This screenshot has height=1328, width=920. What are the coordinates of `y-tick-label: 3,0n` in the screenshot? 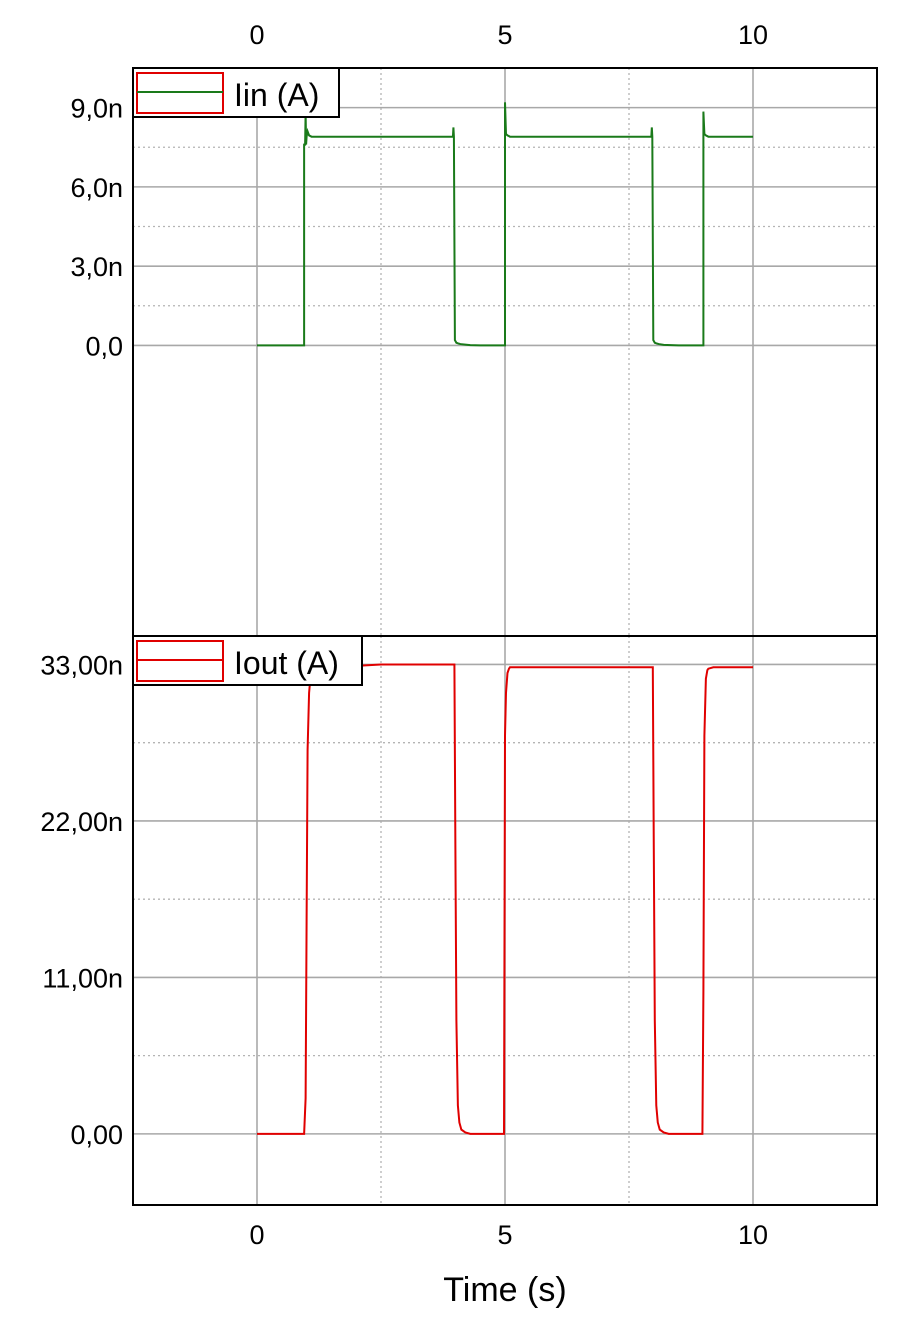 It's located at (96, 267).